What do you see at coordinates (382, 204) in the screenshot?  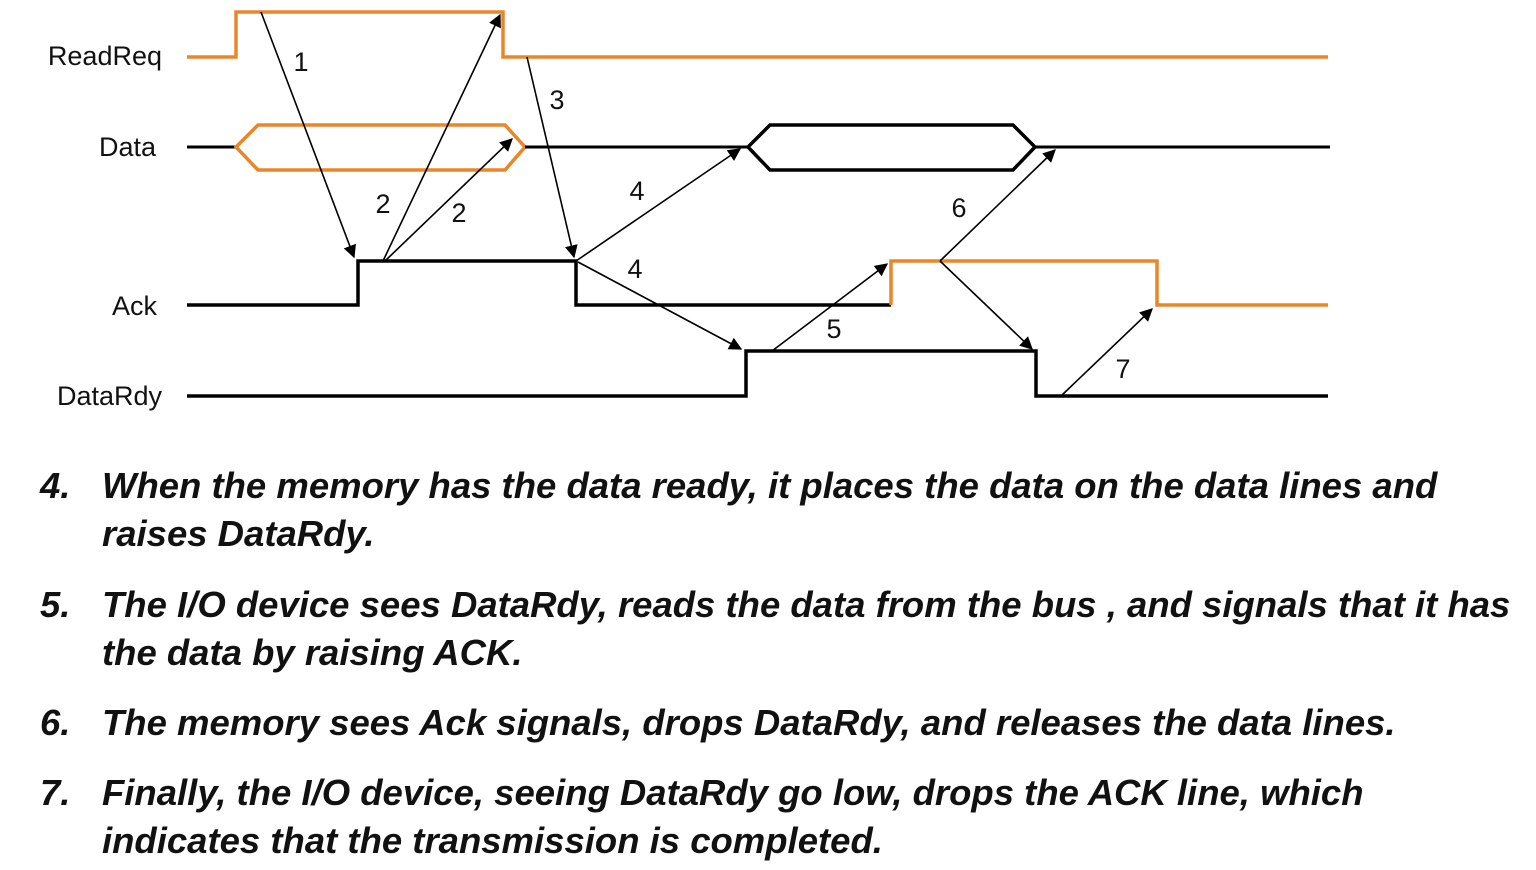 I see `arrow-number-2a: 2` at bounding box center [382, 204].